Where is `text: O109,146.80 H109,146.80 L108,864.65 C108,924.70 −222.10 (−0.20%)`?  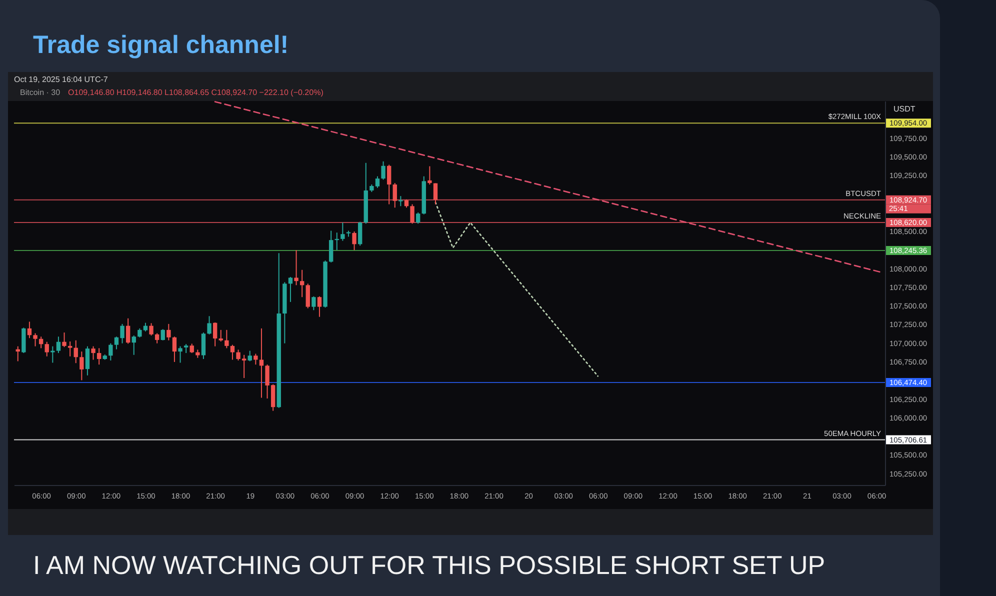 text: O109,146.80 H109,146.80 L108,864.65 C108,924.70 −222.10 (−0.20%) is located at coordinates (196, 92).